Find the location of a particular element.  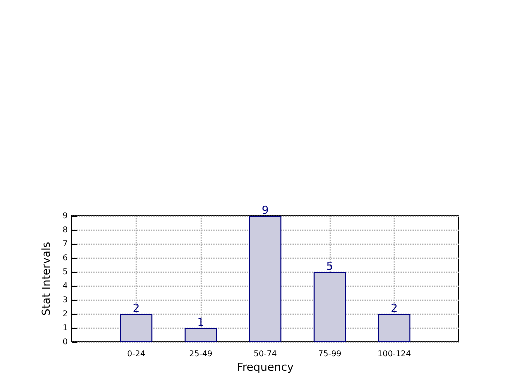

x-tick-label: 100-124 is located at coordinates (395, 354).